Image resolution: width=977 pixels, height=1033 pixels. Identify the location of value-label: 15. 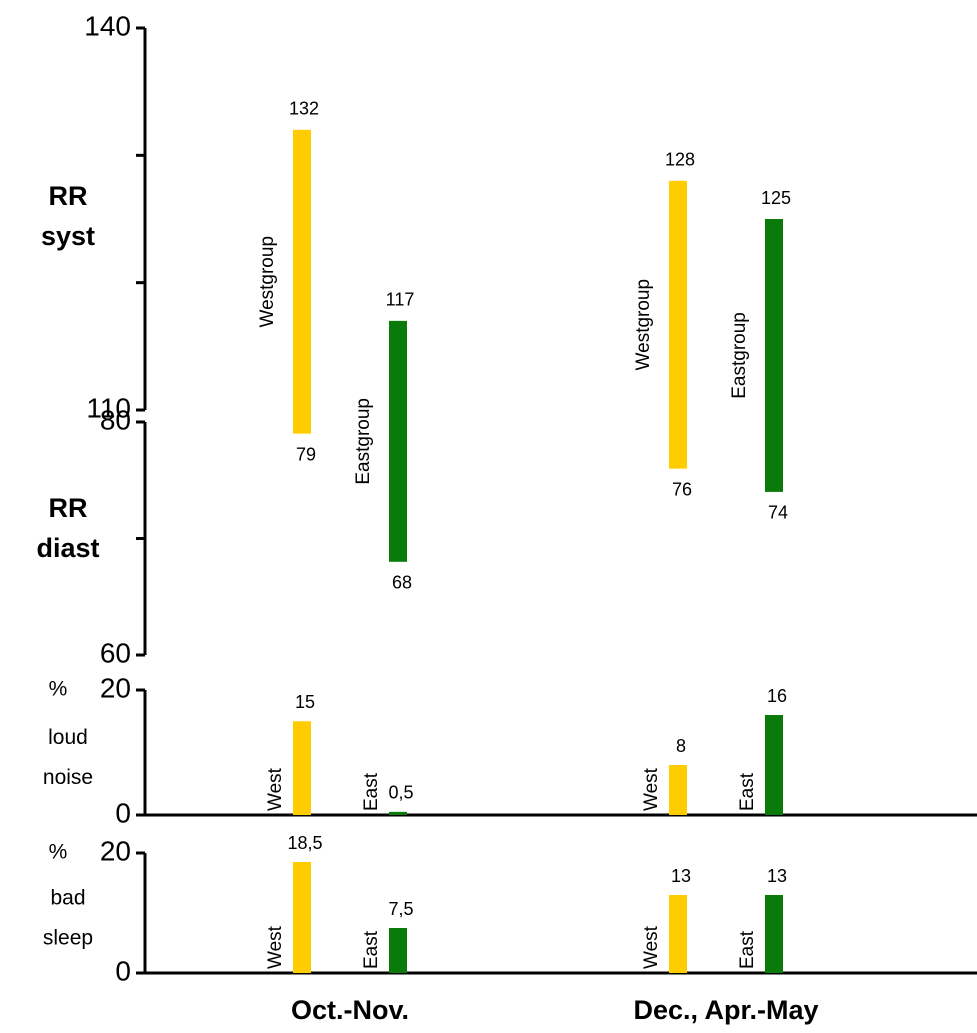
(305, 702).